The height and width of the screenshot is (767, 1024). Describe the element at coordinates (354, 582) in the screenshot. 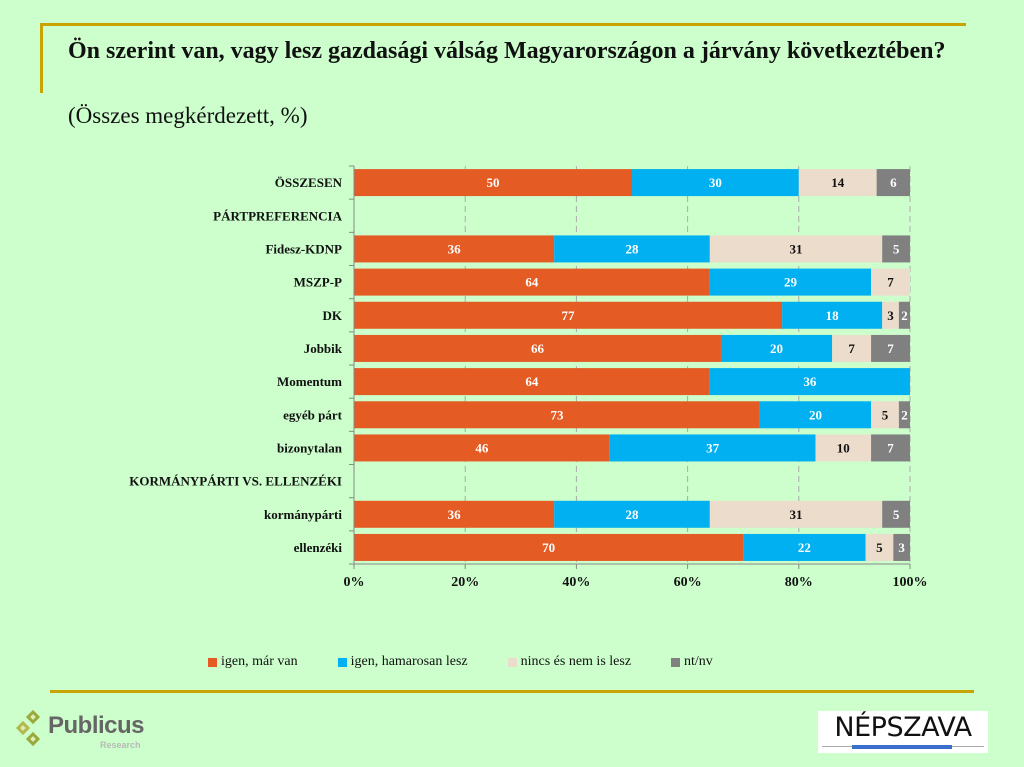

I see `x-tick-label: 0%` at that location.